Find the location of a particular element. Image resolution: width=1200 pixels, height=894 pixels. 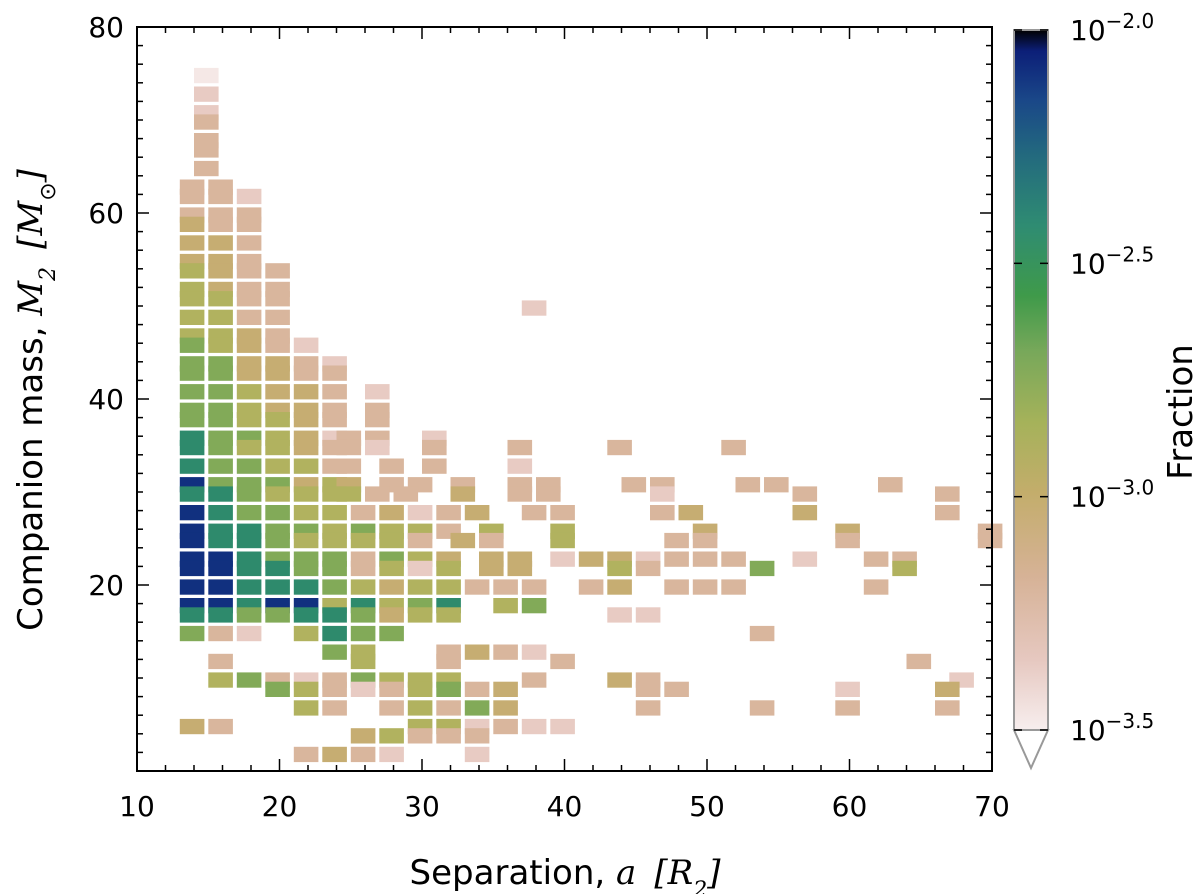

x-tick-label: 30 is located at coordinates (422, 806).